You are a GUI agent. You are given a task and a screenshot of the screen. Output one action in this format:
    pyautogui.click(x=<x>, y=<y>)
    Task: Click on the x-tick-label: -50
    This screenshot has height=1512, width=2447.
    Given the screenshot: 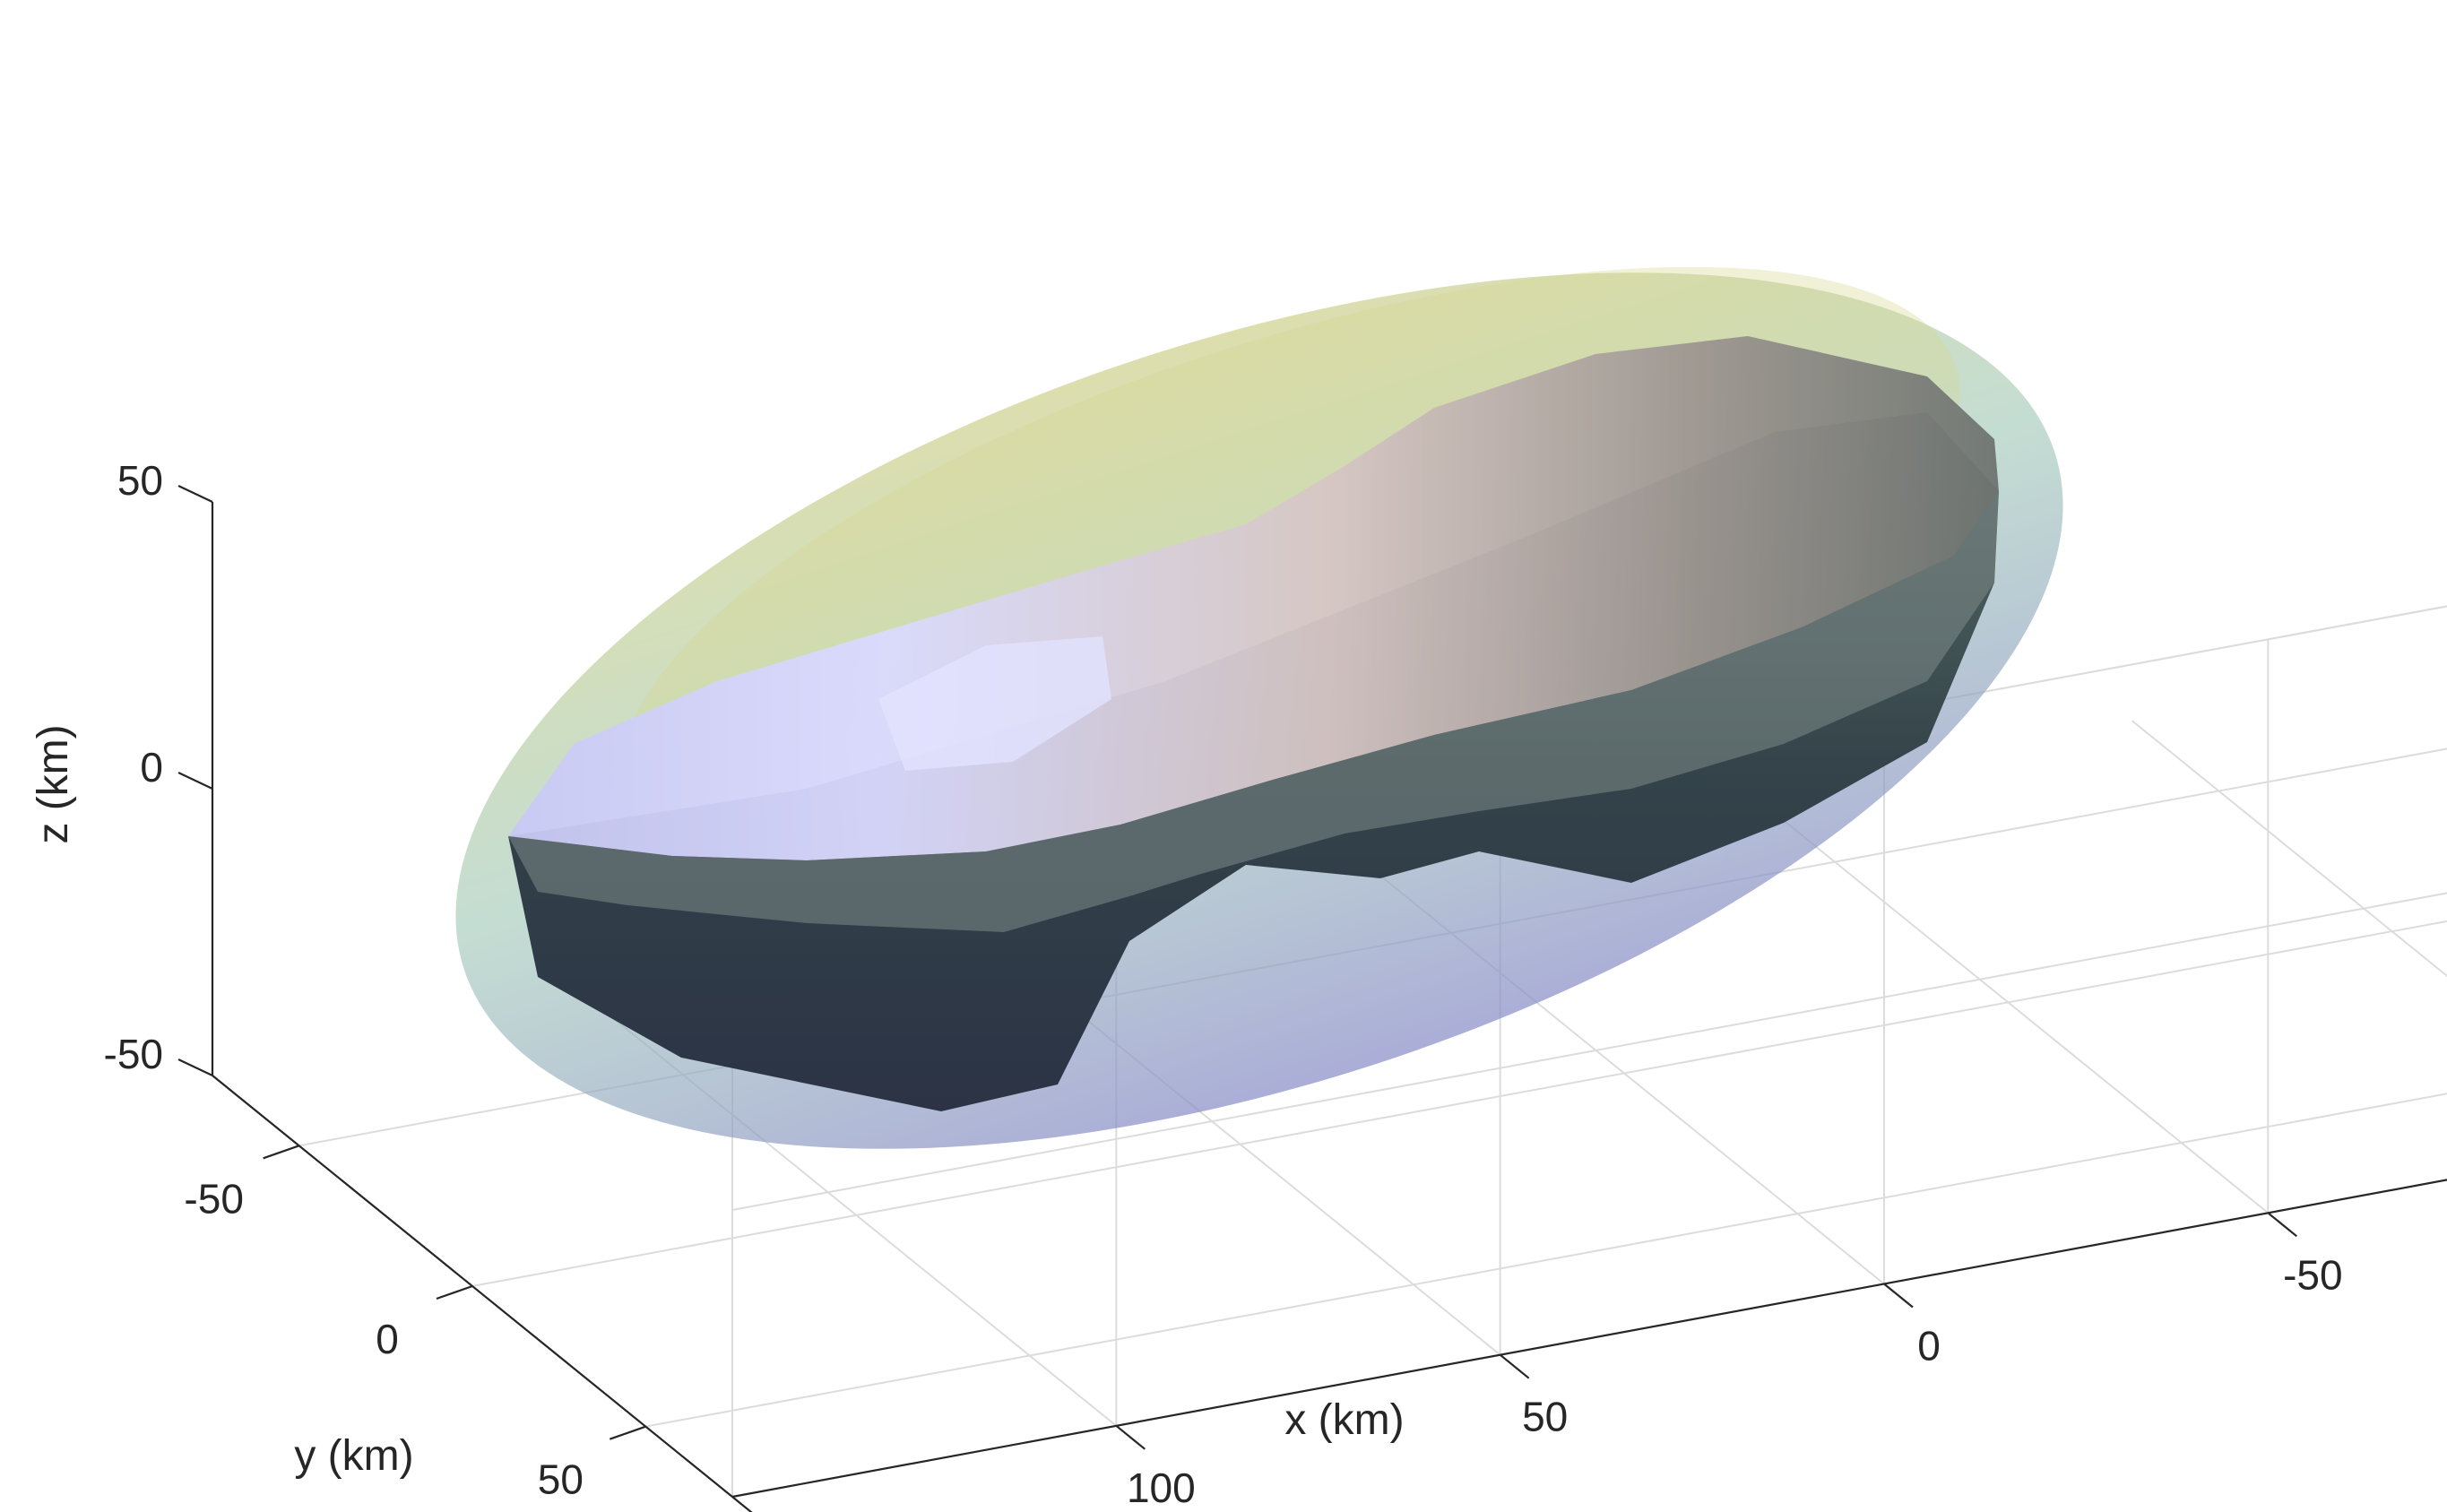 What is the action you would take?
    pyautogui.click(x=2313, y=1274)
    